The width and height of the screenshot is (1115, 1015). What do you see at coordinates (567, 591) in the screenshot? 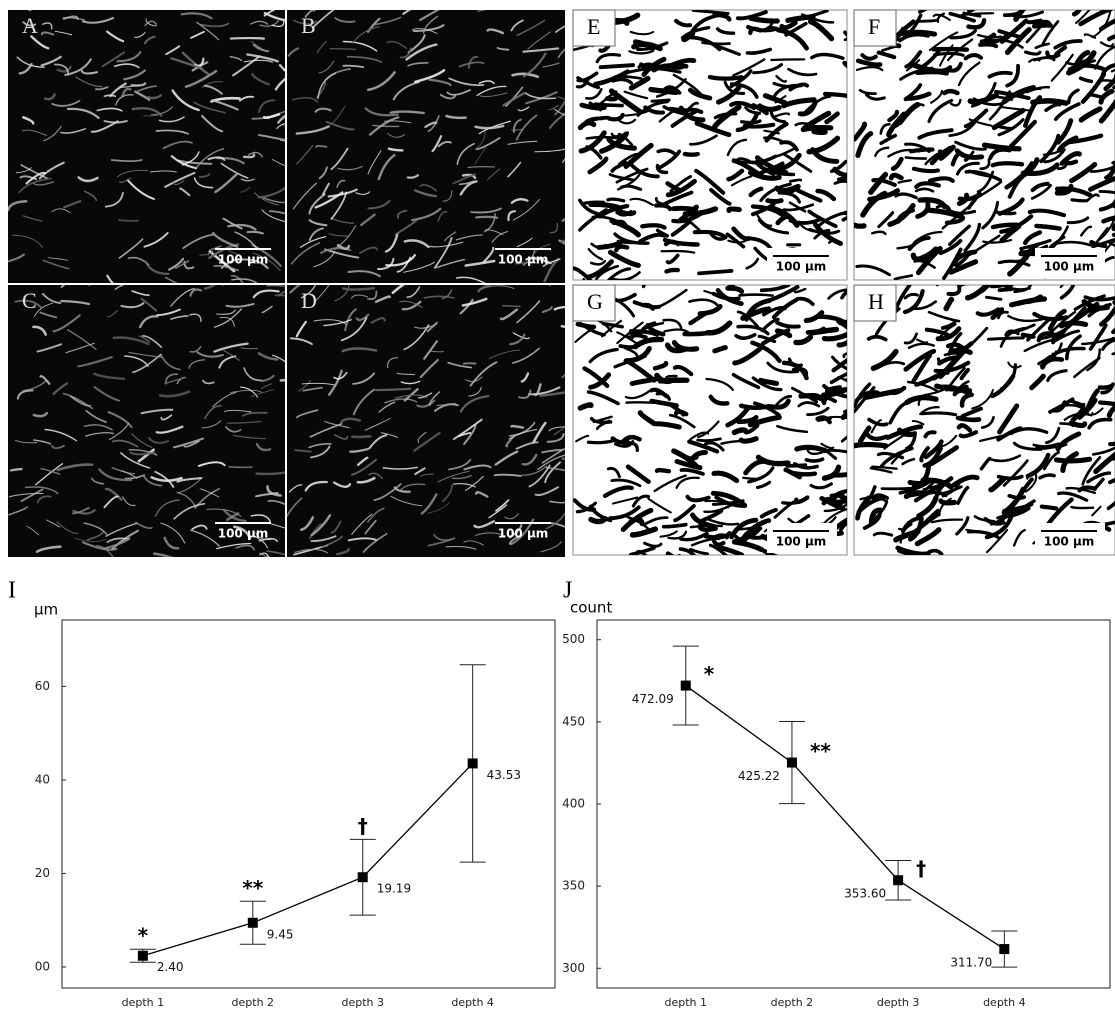
I see `panel-letter: J` at bounding box center [567, 591].